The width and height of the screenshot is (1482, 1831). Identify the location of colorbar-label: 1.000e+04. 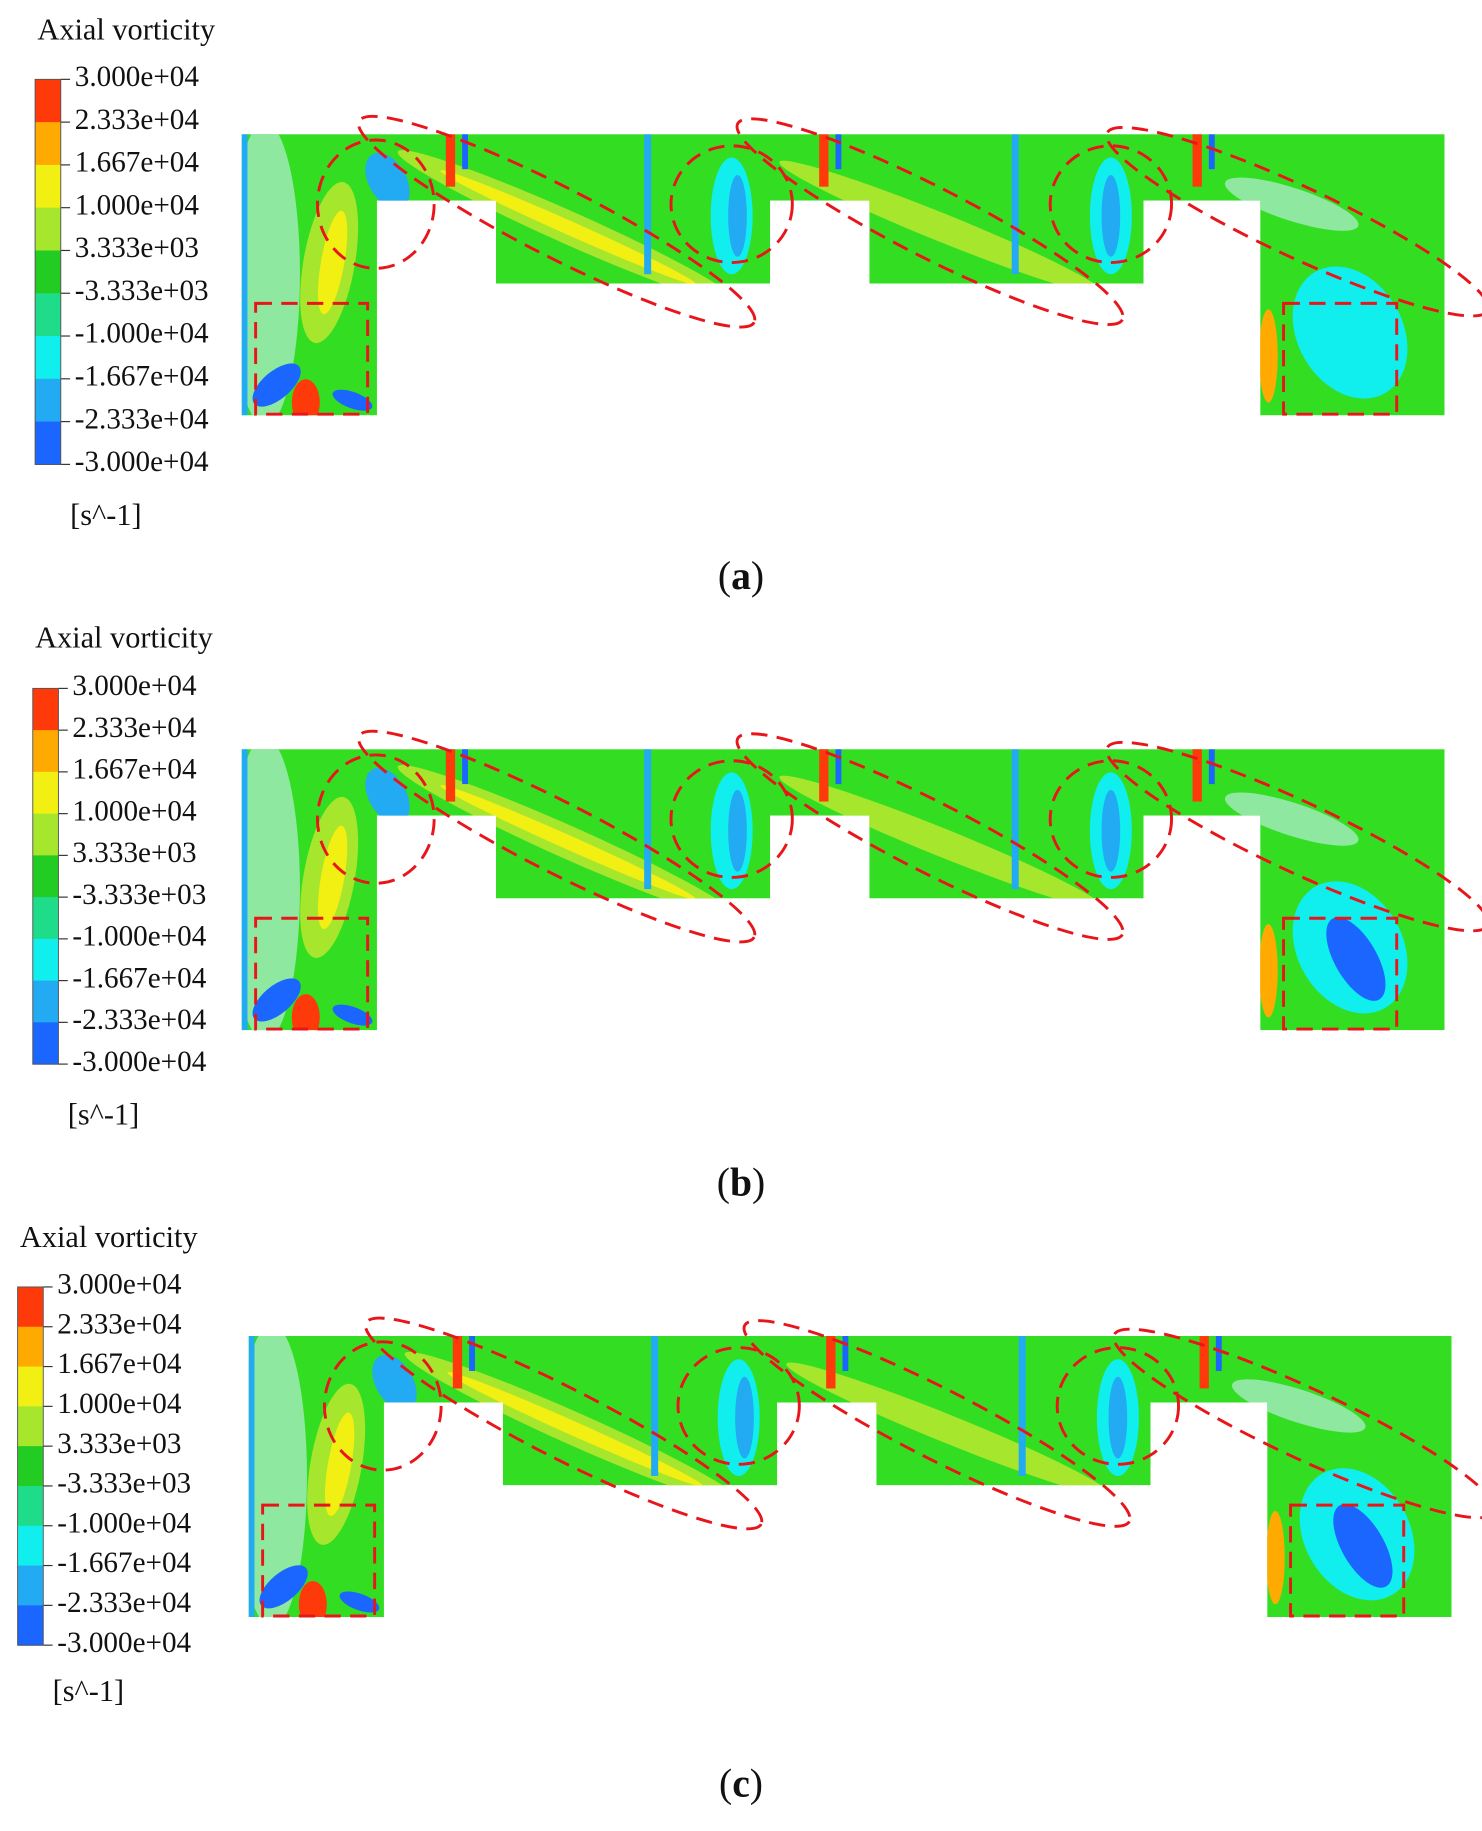
(137, 205).